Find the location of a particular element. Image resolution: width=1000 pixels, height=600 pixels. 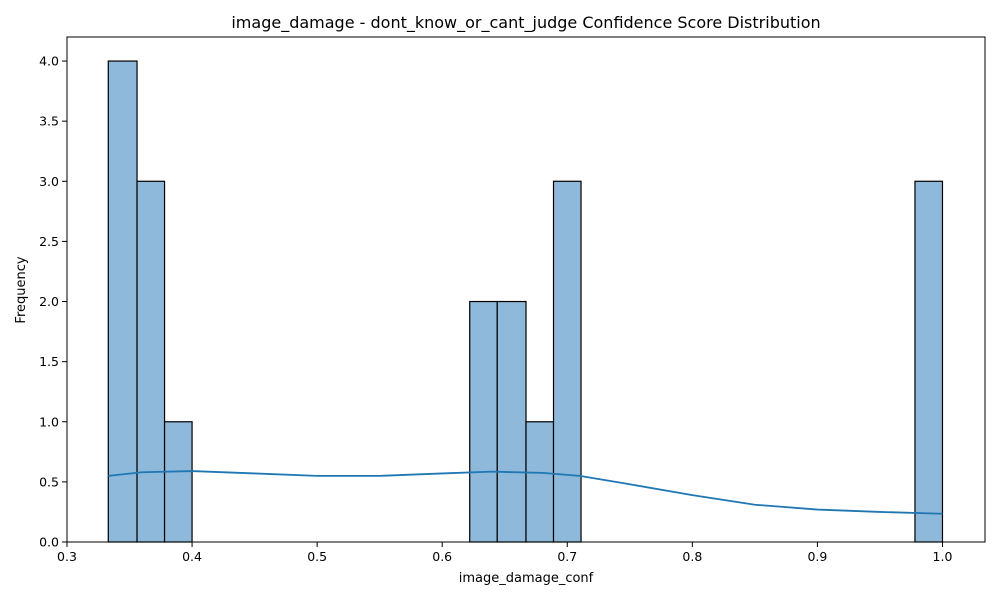

kde-group is located at coordinates (525, 492).